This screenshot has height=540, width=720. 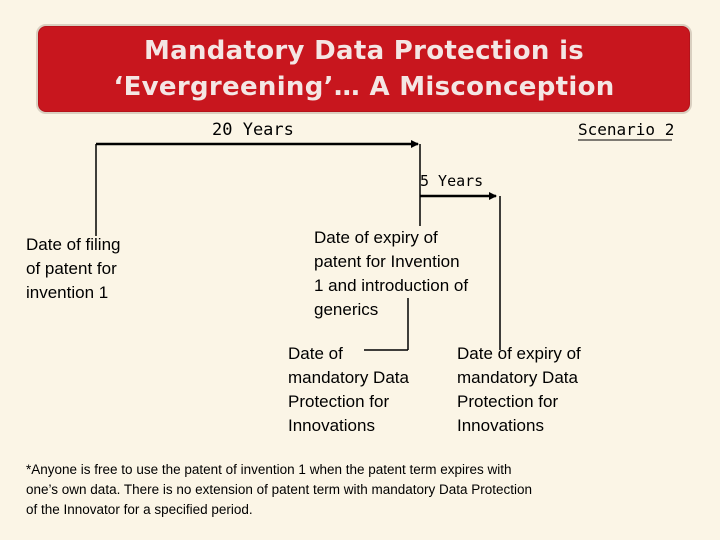 What do you see at coordinates (73, 244) in the screenshot?
I see `text-line: Date of filing` at bounding box center [73, 244].